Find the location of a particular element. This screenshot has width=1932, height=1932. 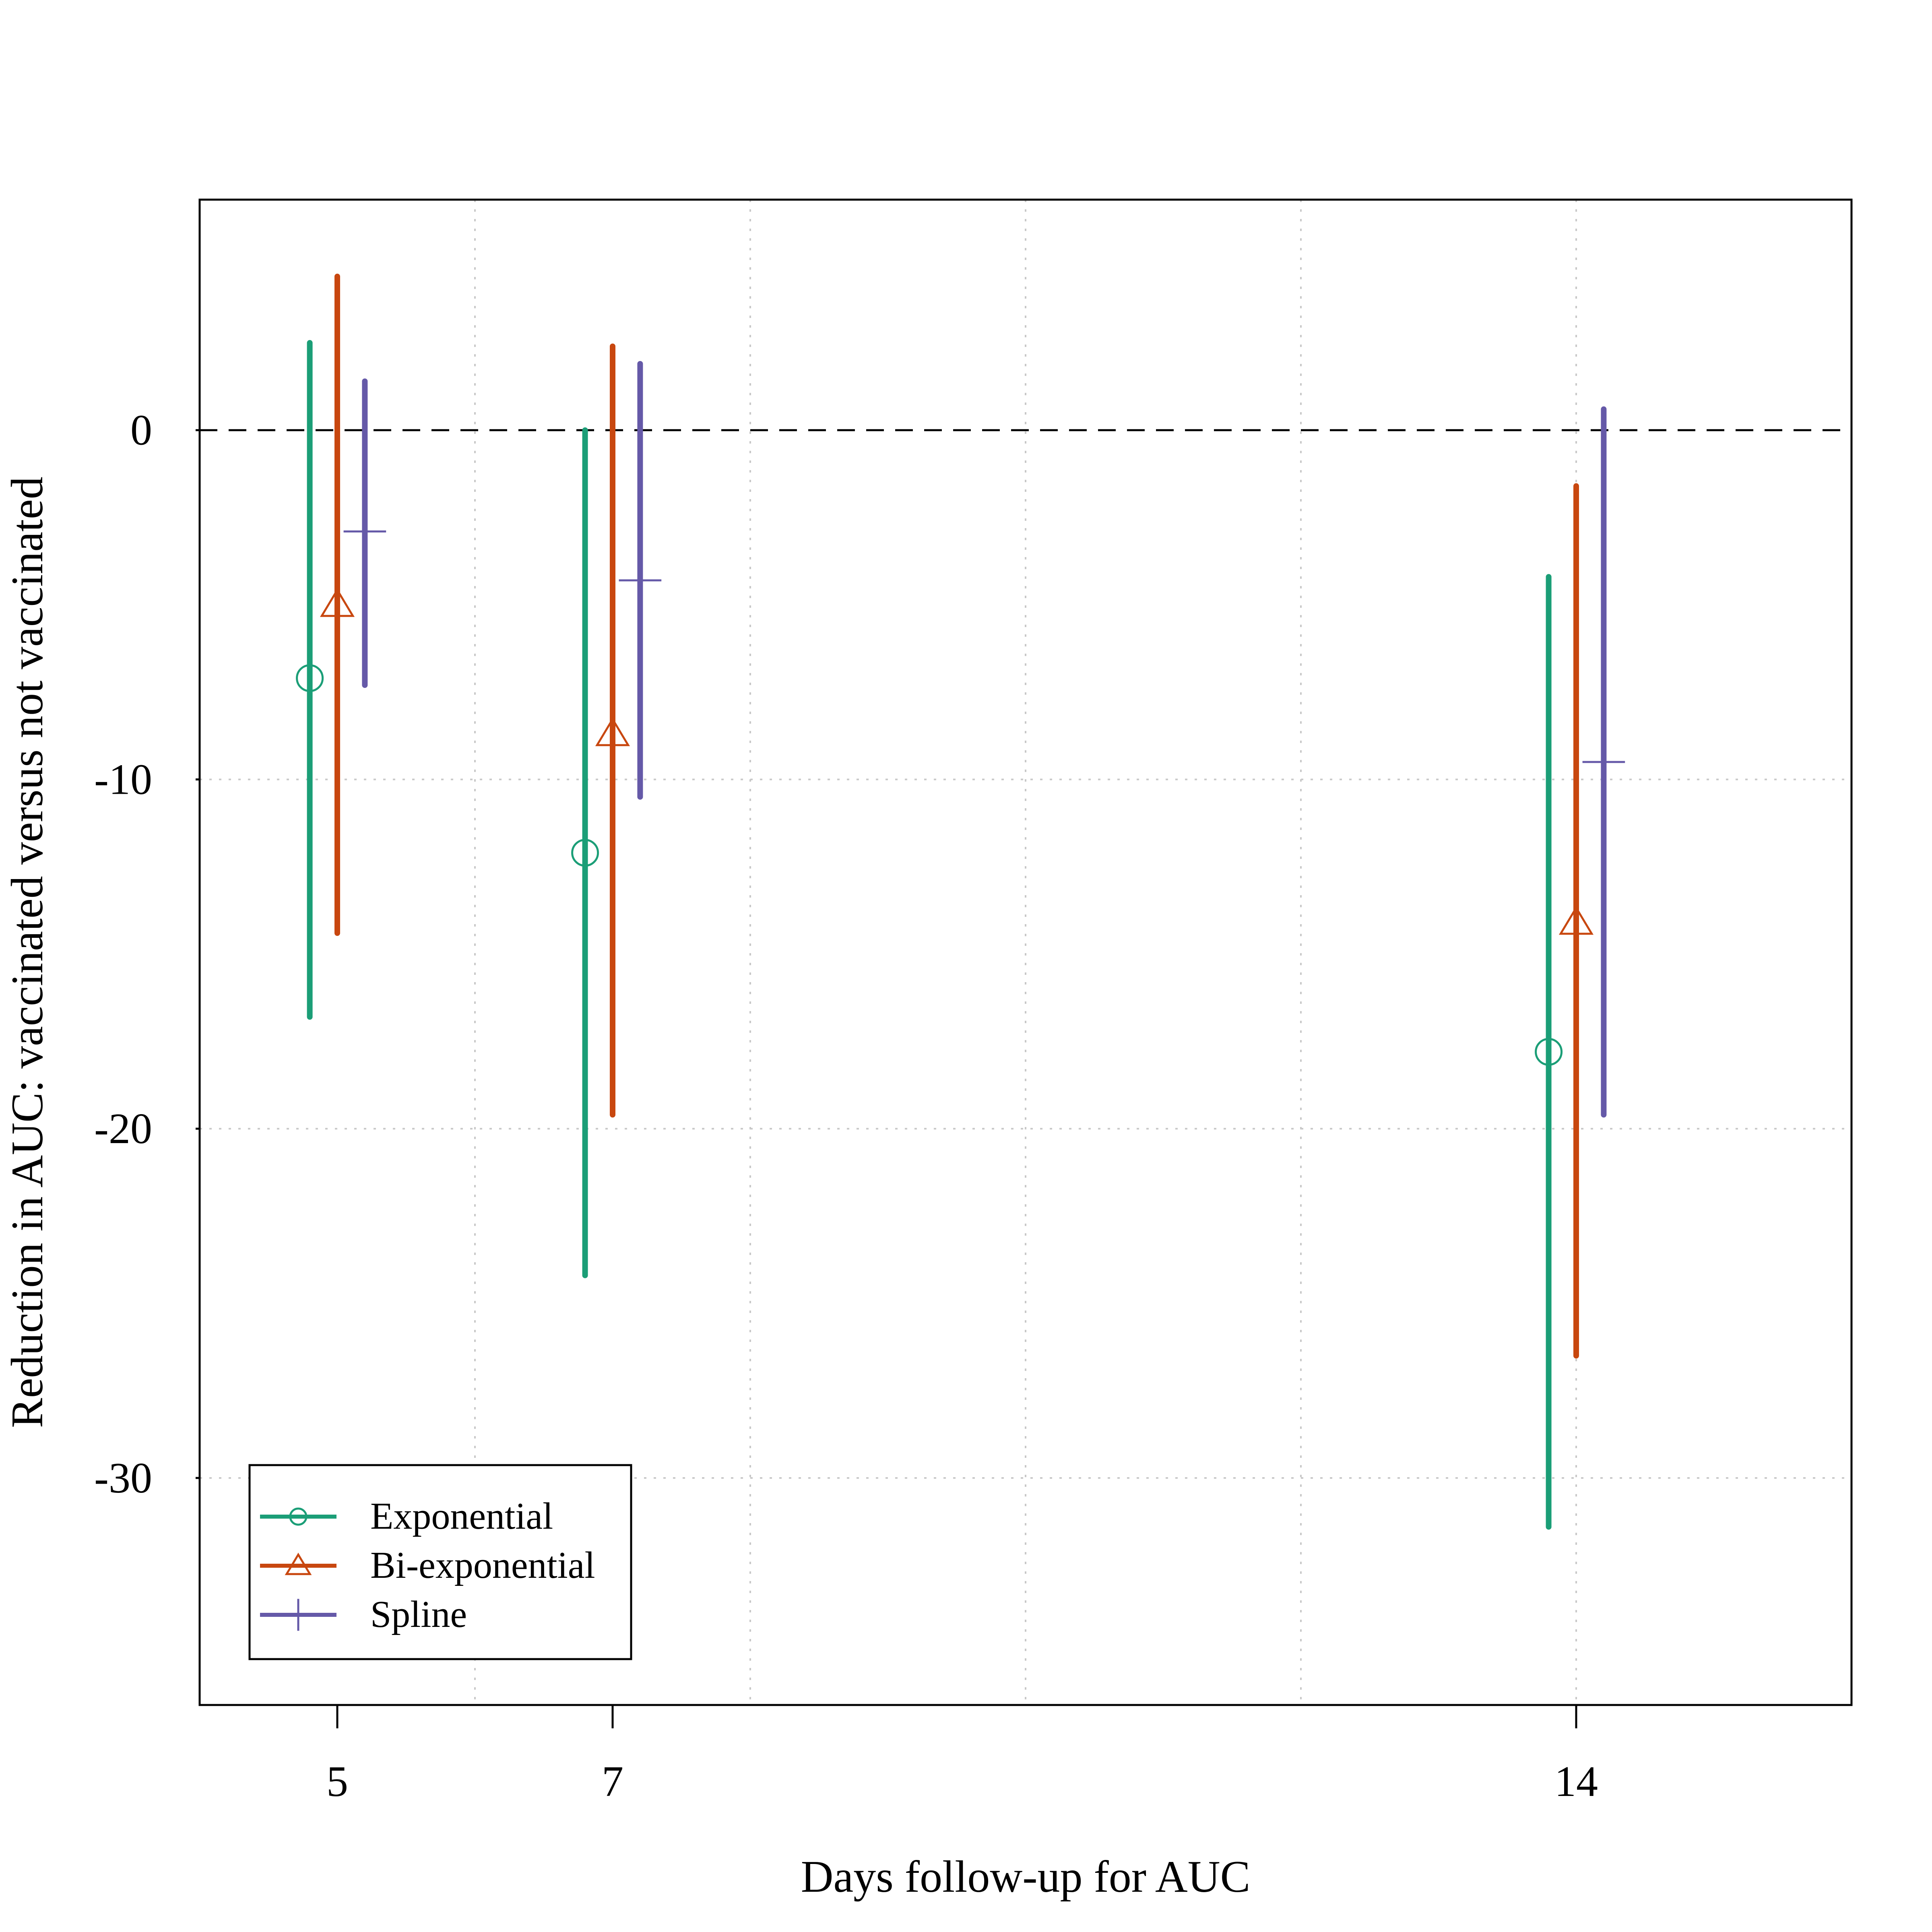

legend-item: Spline is located at coordinates (363, 1614).